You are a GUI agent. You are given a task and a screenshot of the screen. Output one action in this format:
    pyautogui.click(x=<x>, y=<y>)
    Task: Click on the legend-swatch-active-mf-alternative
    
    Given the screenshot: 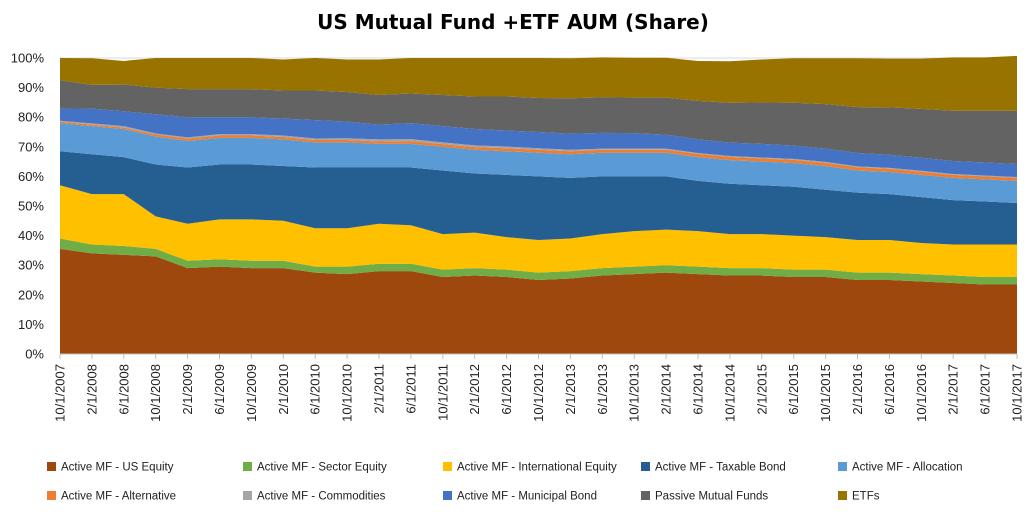 What is the action you would take?
    pyautogui.click(x=51, y=495)
    